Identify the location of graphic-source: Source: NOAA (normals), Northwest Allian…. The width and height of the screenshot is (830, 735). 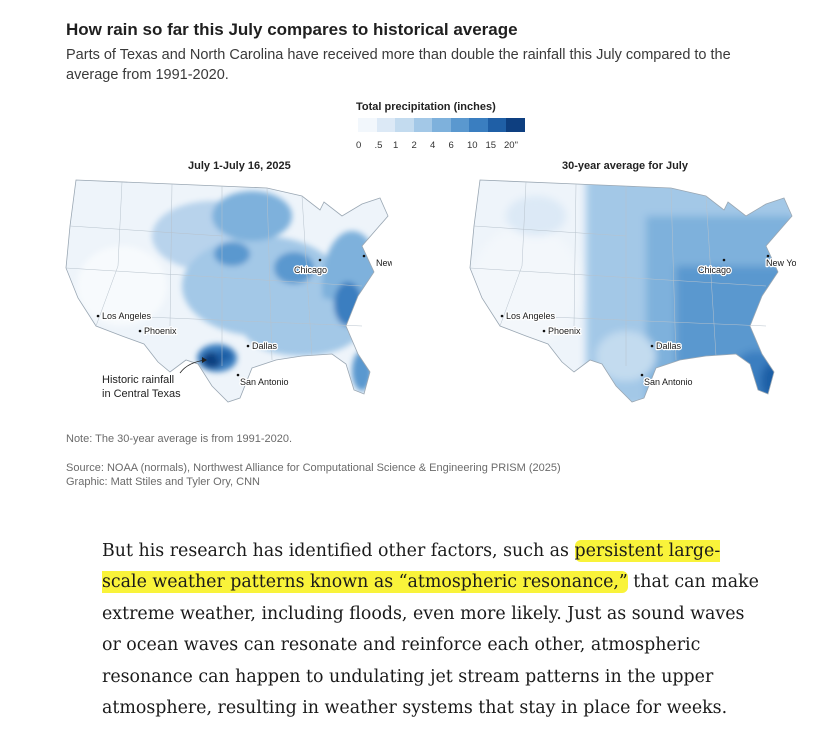
(416, 475).